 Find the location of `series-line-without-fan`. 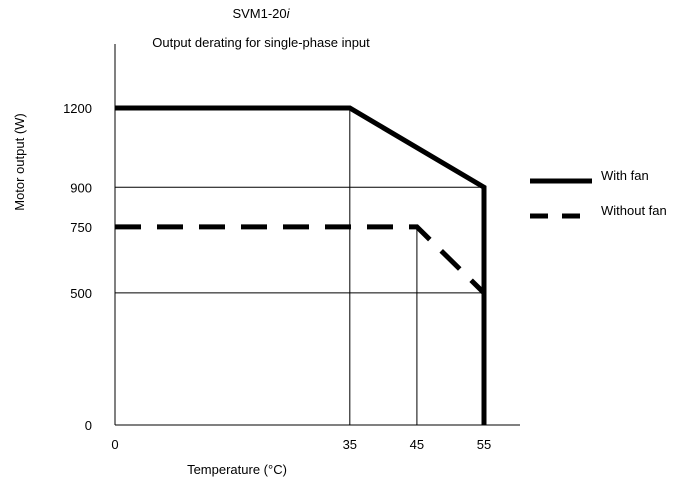

series-line-without-fan is located at coordinates (300, 259).